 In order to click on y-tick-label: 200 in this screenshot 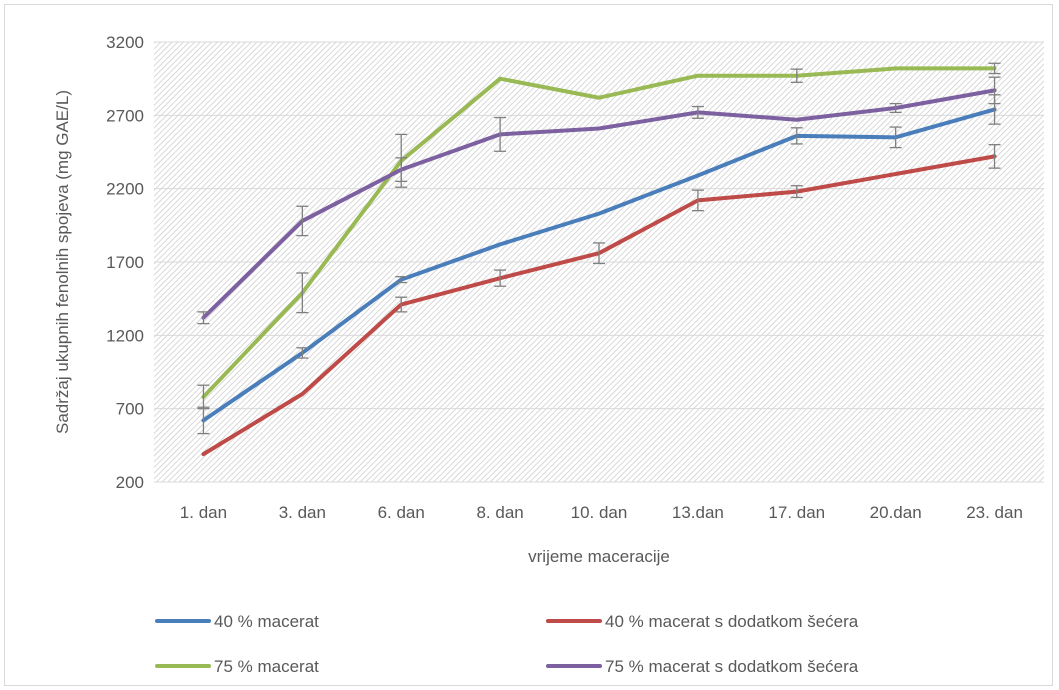, I will do `click(130, 482)`.